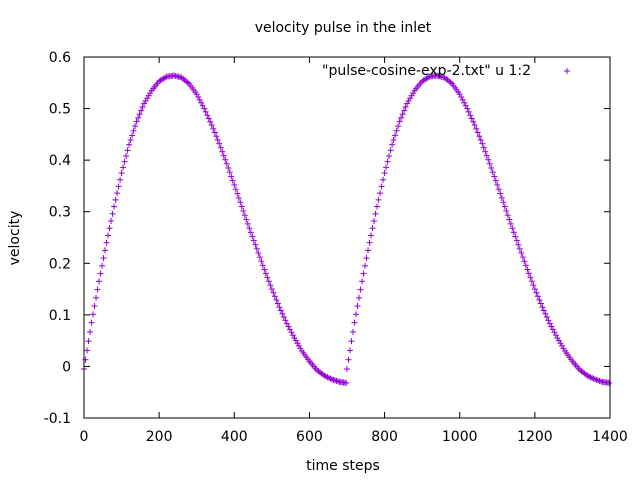 Image resolution: width=640 pixels, height=484 pixels. Describe the element at coordinates (60, 213) in the screenshot. I see `y-tick-label: 0.3` at that location.